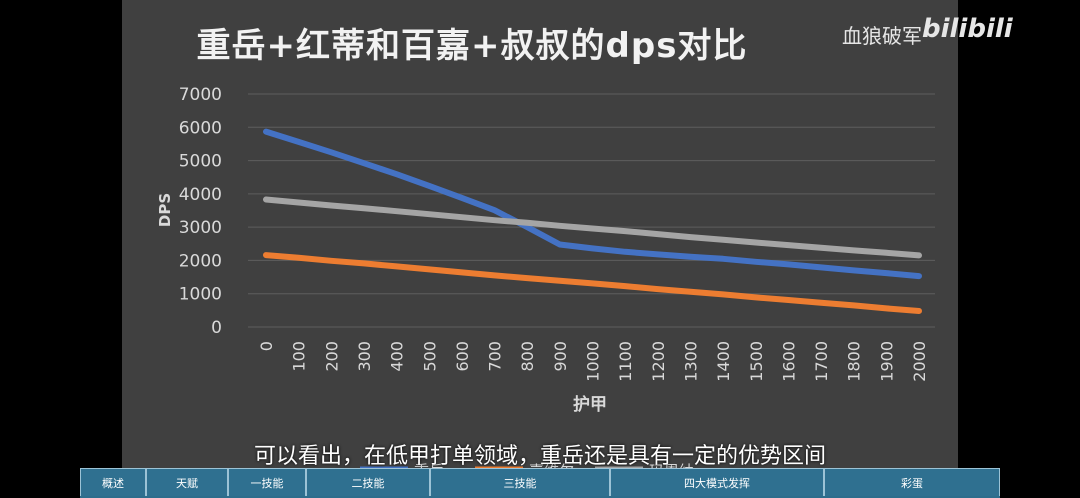 This screenshot has height=498, width=1080. I want to click on nav-tab-skill1: 一技能, so click(267, 482).